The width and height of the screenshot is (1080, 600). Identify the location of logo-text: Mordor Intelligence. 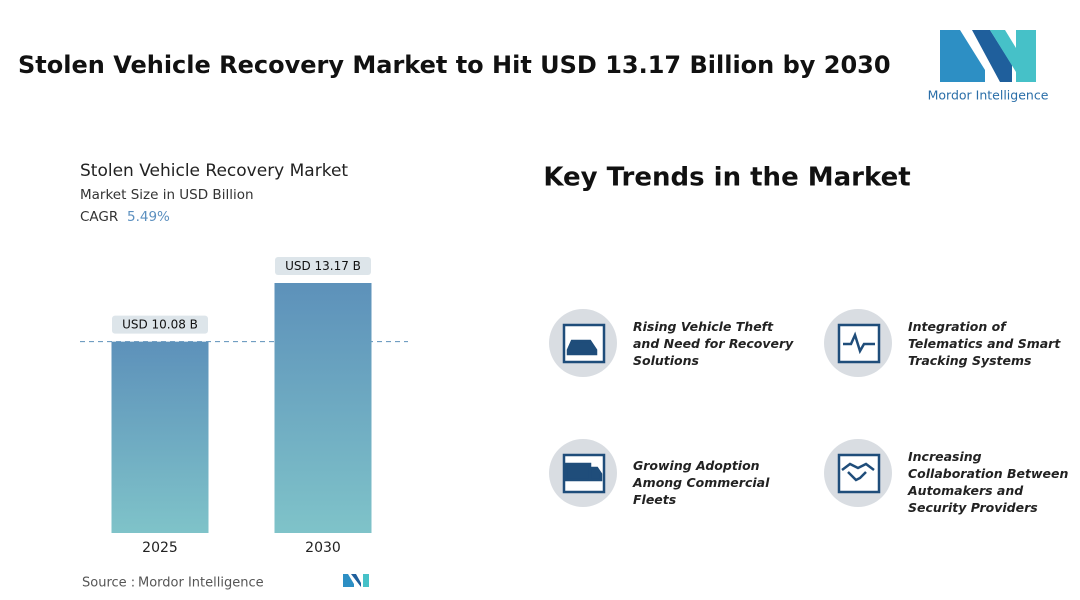
(988, 95).